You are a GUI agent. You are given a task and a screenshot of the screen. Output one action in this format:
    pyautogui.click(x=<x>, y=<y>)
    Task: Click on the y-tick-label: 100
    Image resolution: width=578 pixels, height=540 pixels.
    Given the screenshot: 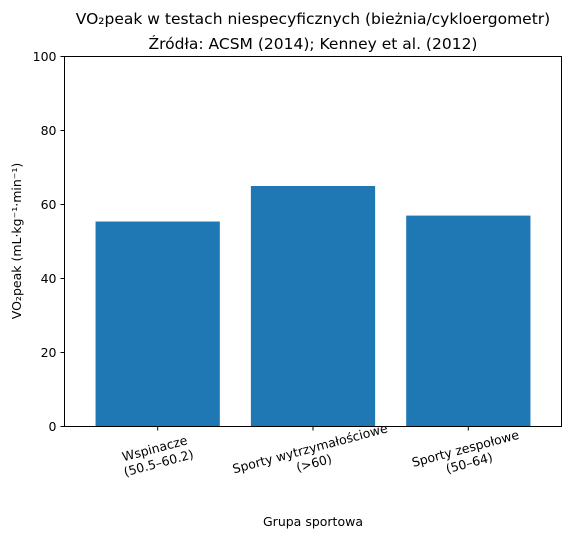 What is the action you would take?
    pyautogui.click(x=45, y=56)
    